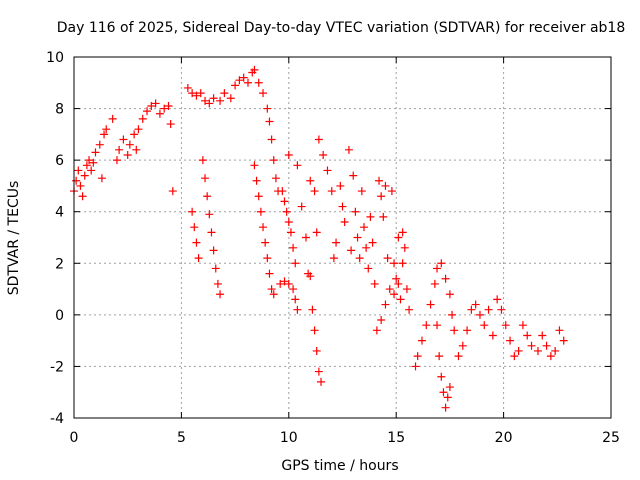  Describe the element at coordinates (59, 316) in the screenshot. I see `y-tick-label: 0` at that location.